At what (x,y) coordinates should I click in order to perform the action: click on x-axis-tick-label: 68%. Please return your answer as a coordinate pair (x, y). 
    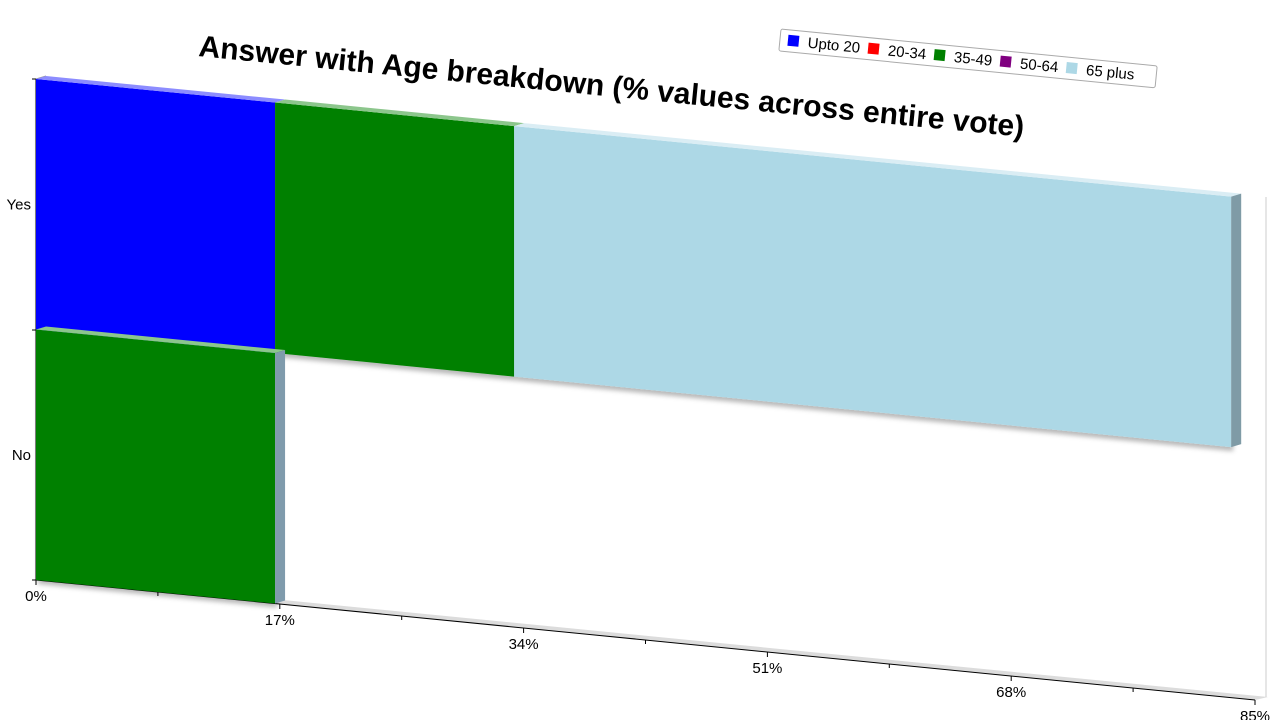
    Looking at the image, I should click on (1011, 692).